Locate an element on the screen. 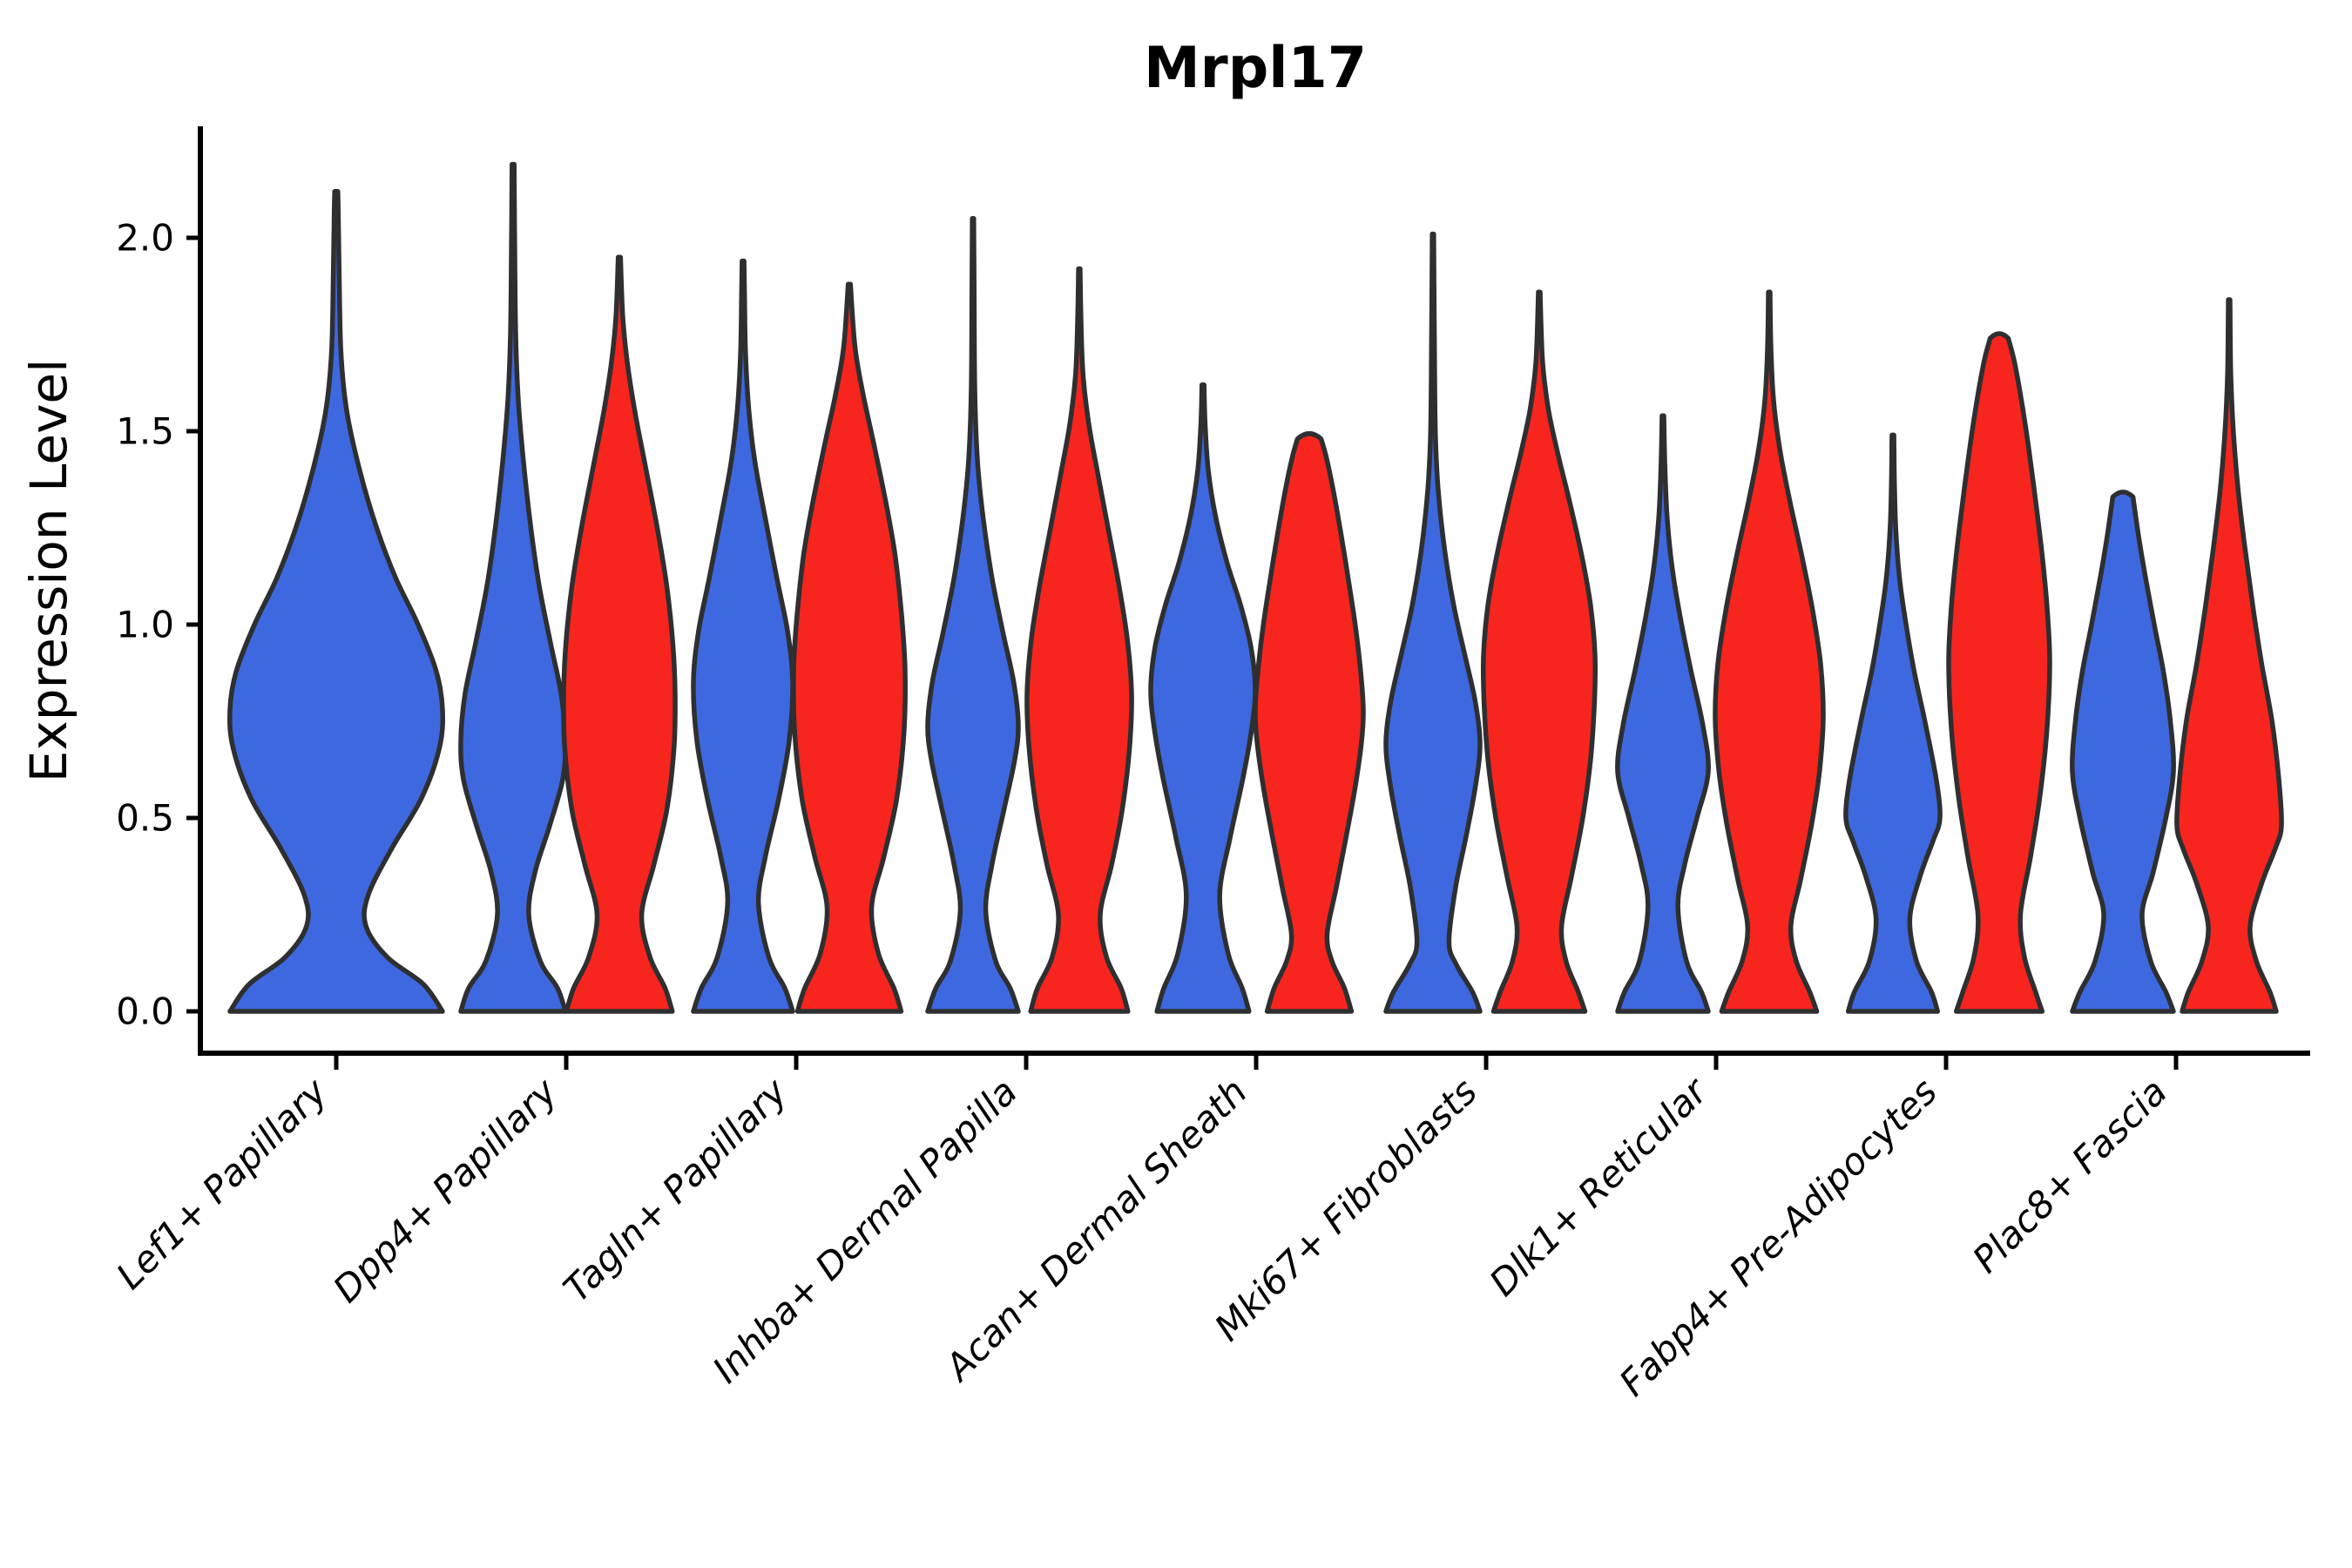 This screenshot has height=1568, width=2352. x-tick-label-0: Lef1+ Papillary is located at coordinates (222, 1184).